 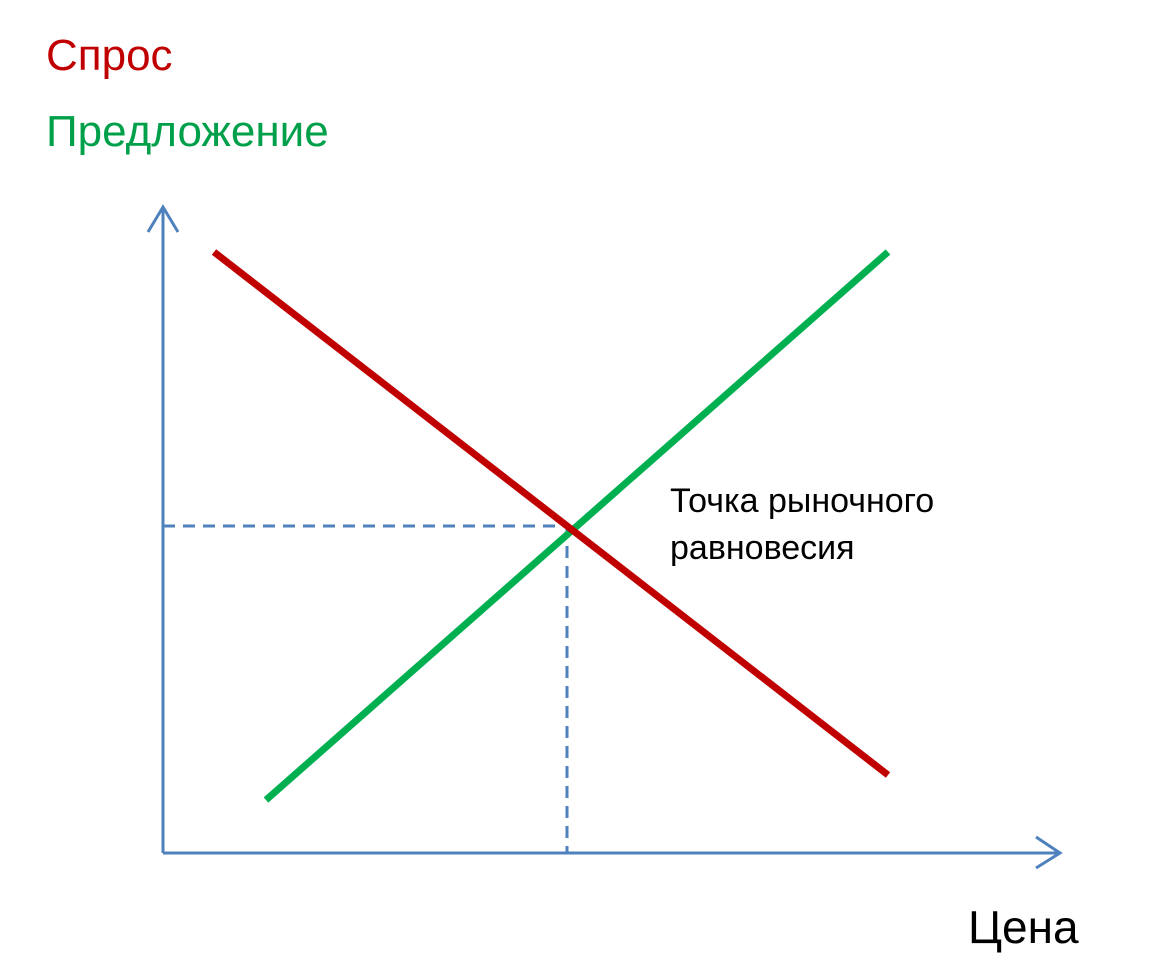 I want to click on x-axis-label: Цена, so click(x=1023, y=927).